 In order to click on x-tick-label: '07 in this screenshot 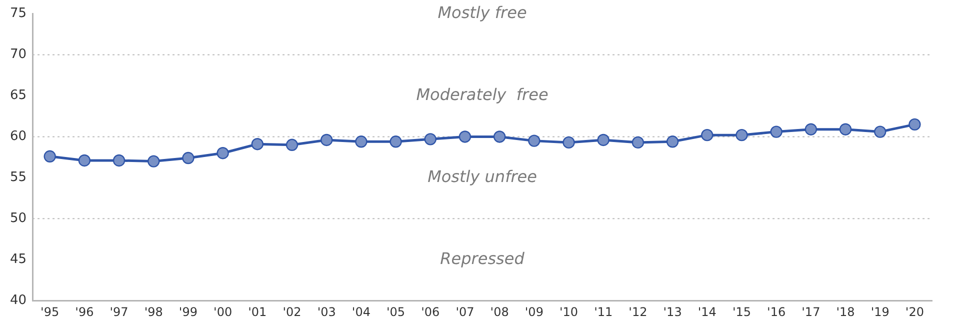, I will do `click(465, 311)`.